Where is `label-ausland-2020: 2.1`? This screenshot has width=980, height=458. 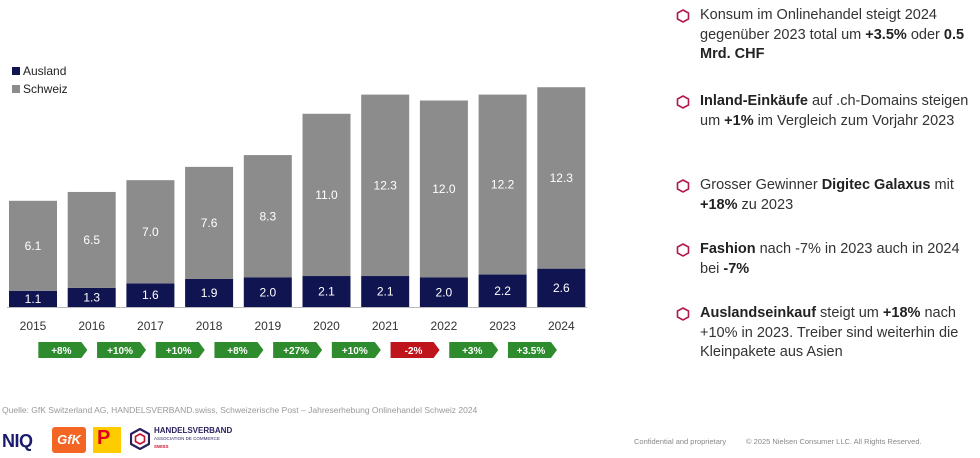
label-ausland-2020: 2.1 is located at coordinates (326, 292).